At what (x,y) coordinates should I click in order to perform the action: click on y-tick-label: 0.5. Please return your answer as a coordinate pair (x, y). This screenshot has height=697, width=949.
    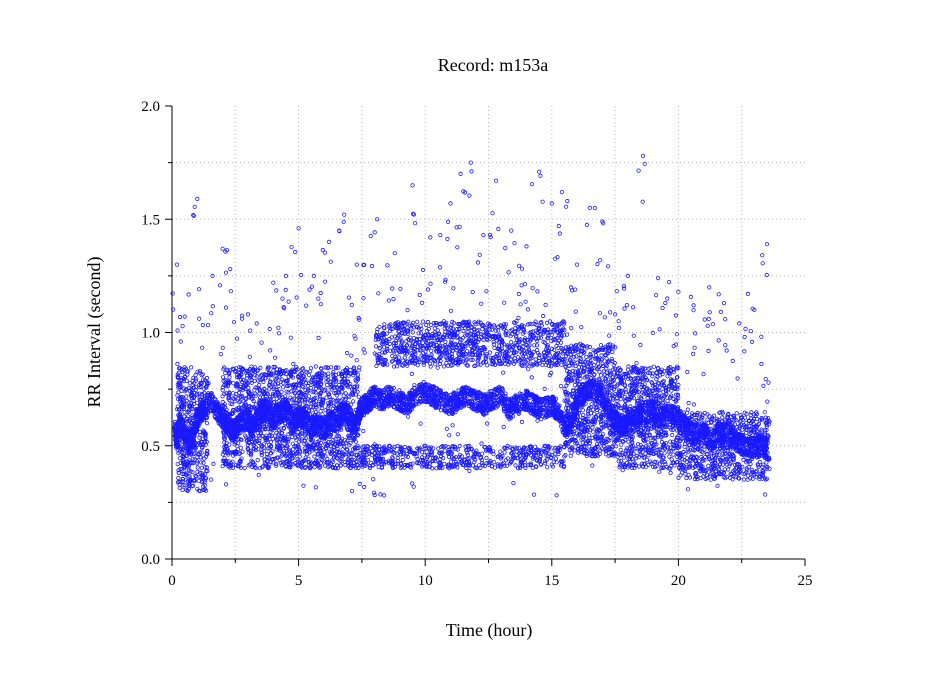
    Looking at the image, I should click on (150, 447).